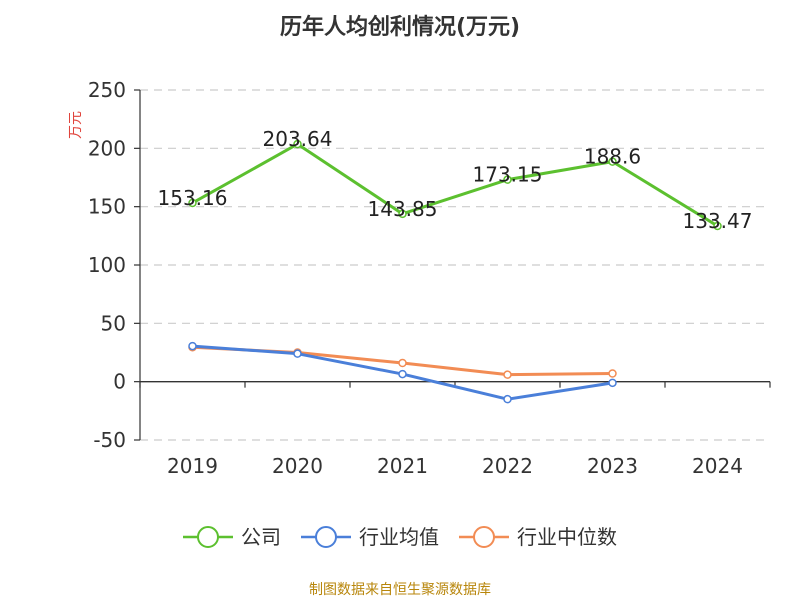 This screenshot has width=800, height=600. What do you see at coordinates (76, 125) in the screenshot?
I see `y-axis-label: 万元` at bounding box center [76, 125].